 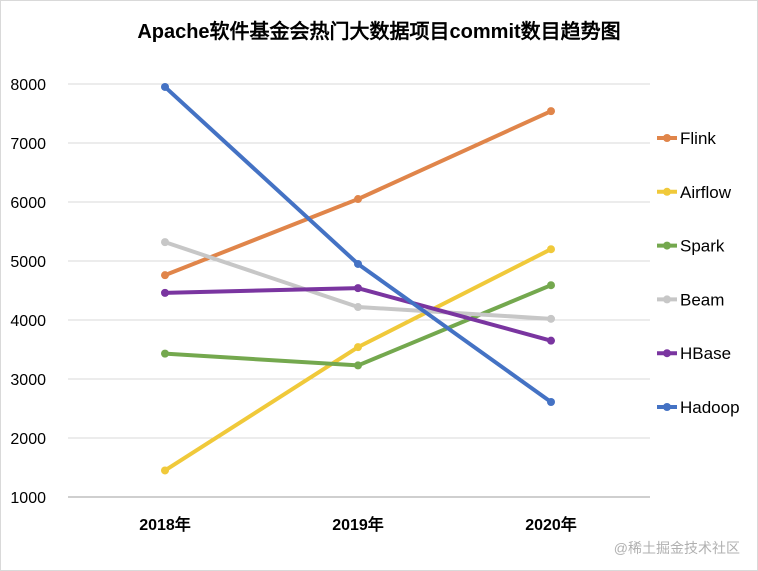 I want to click on legend-item-hadoop: Hadoop, so click(x=698, y=407).